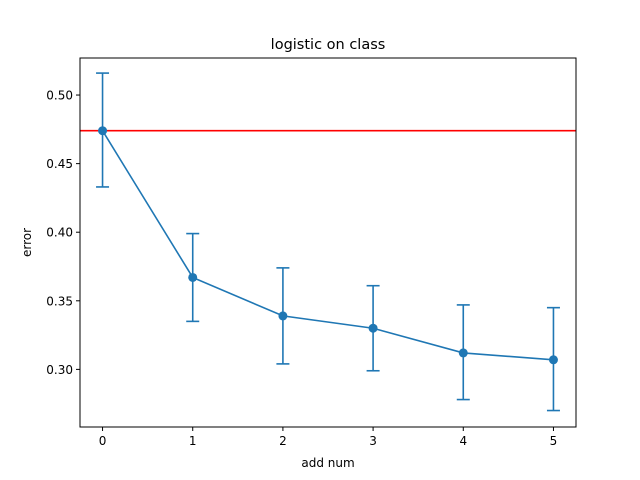  What do you see at coordinates (59, 164) in the screenshot?
I see `y-tick-label: 0.45` at bounding box center [59, 164].